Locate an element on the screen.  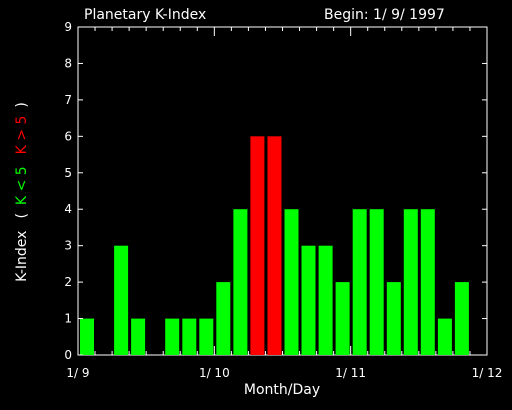
y-tick-label: 2 is located at coordinates (68, 282).